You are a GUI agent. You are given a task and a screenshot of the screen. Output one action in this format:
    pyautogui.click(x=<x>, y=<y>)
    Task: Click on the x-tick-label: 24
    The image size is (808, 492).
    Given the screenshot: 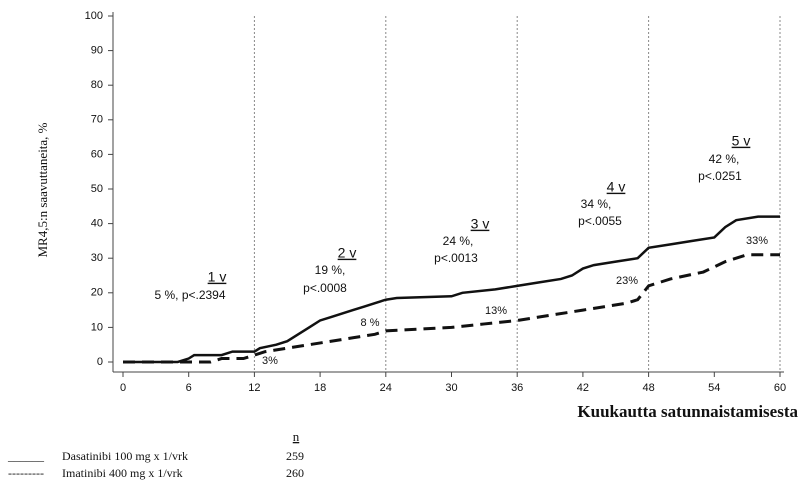 What is the action you would take?
    pyautogui.click(x=386, y=388)
    